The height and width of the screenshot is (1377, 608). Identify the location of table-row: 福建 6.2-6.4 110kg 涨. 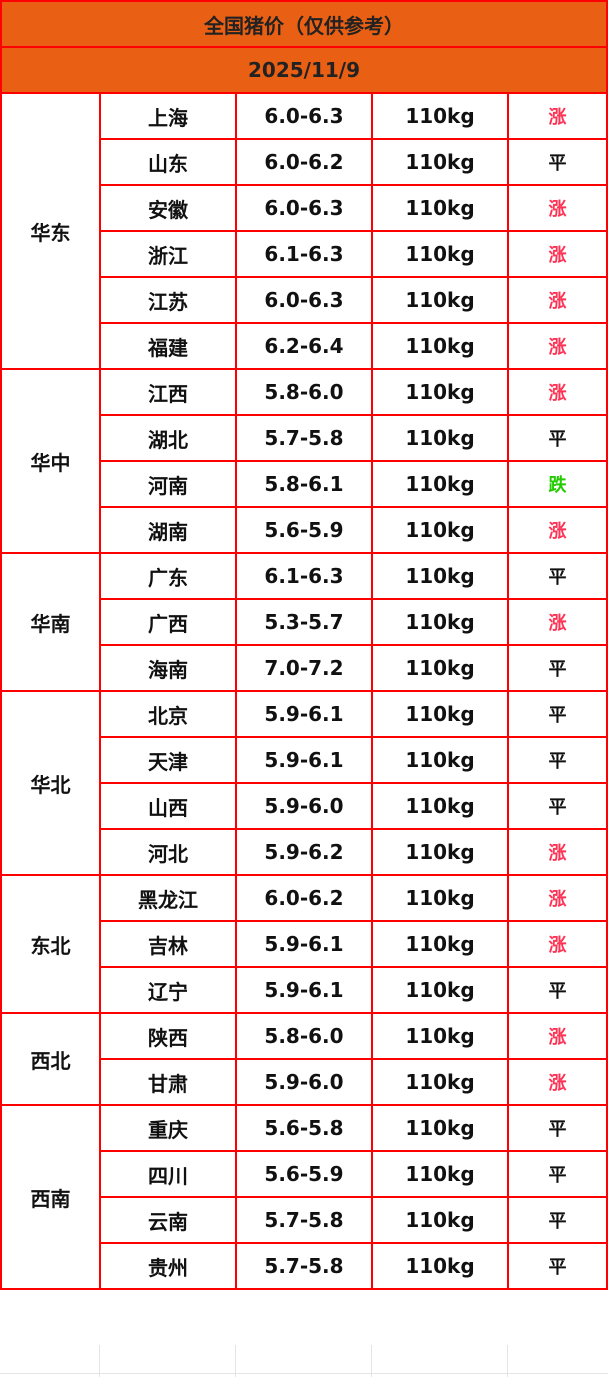
(304, 346).